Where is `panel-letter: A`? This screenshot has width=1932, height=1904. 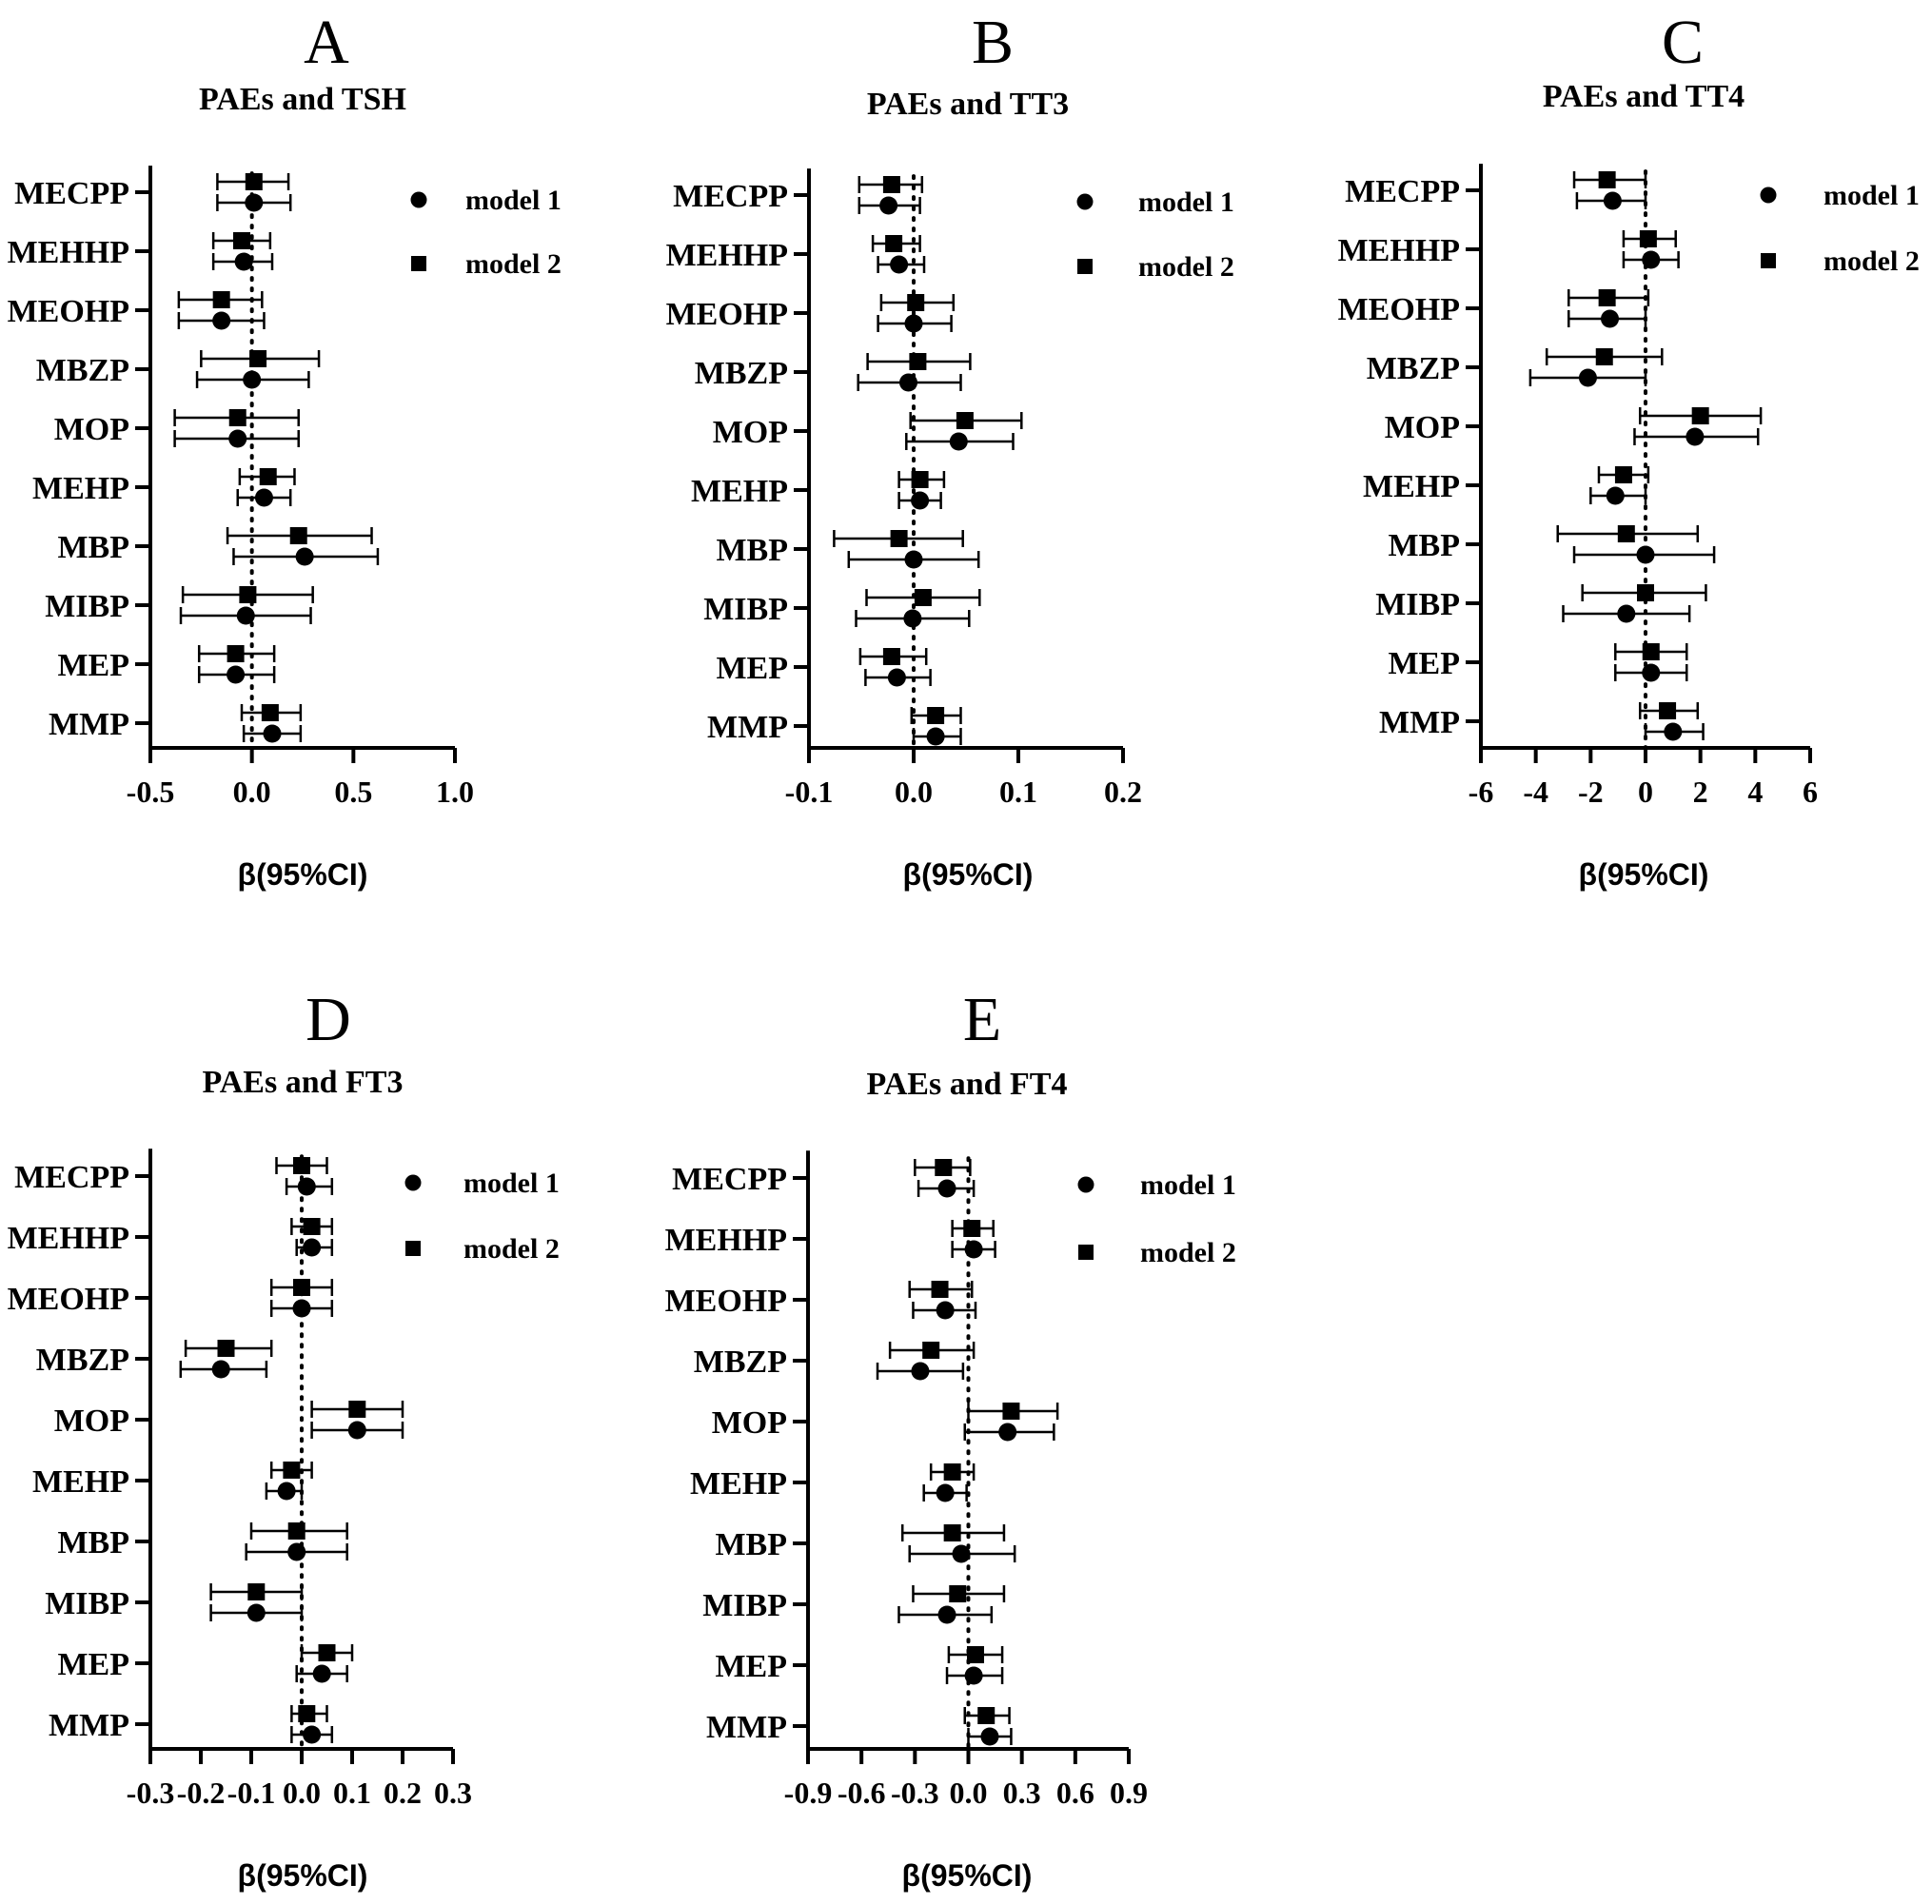
panel-letter: A is located at coordinates (326, 43).